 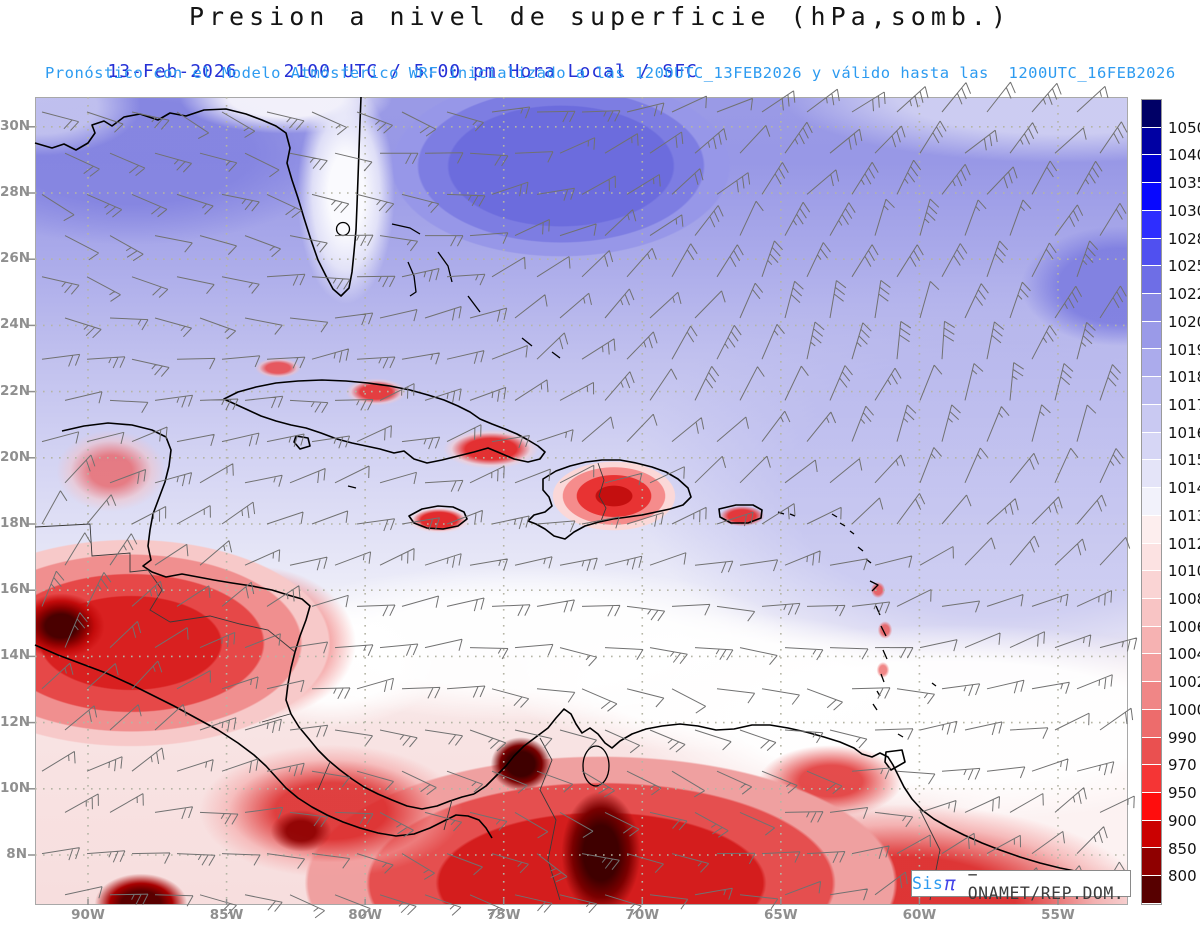 What do you see at coordinates (490, 71) in the screenshot?
I see `forecast-time: 2100 UTC / 5:00 pm Hora Local / SFC` at bounding box center [490, 71].